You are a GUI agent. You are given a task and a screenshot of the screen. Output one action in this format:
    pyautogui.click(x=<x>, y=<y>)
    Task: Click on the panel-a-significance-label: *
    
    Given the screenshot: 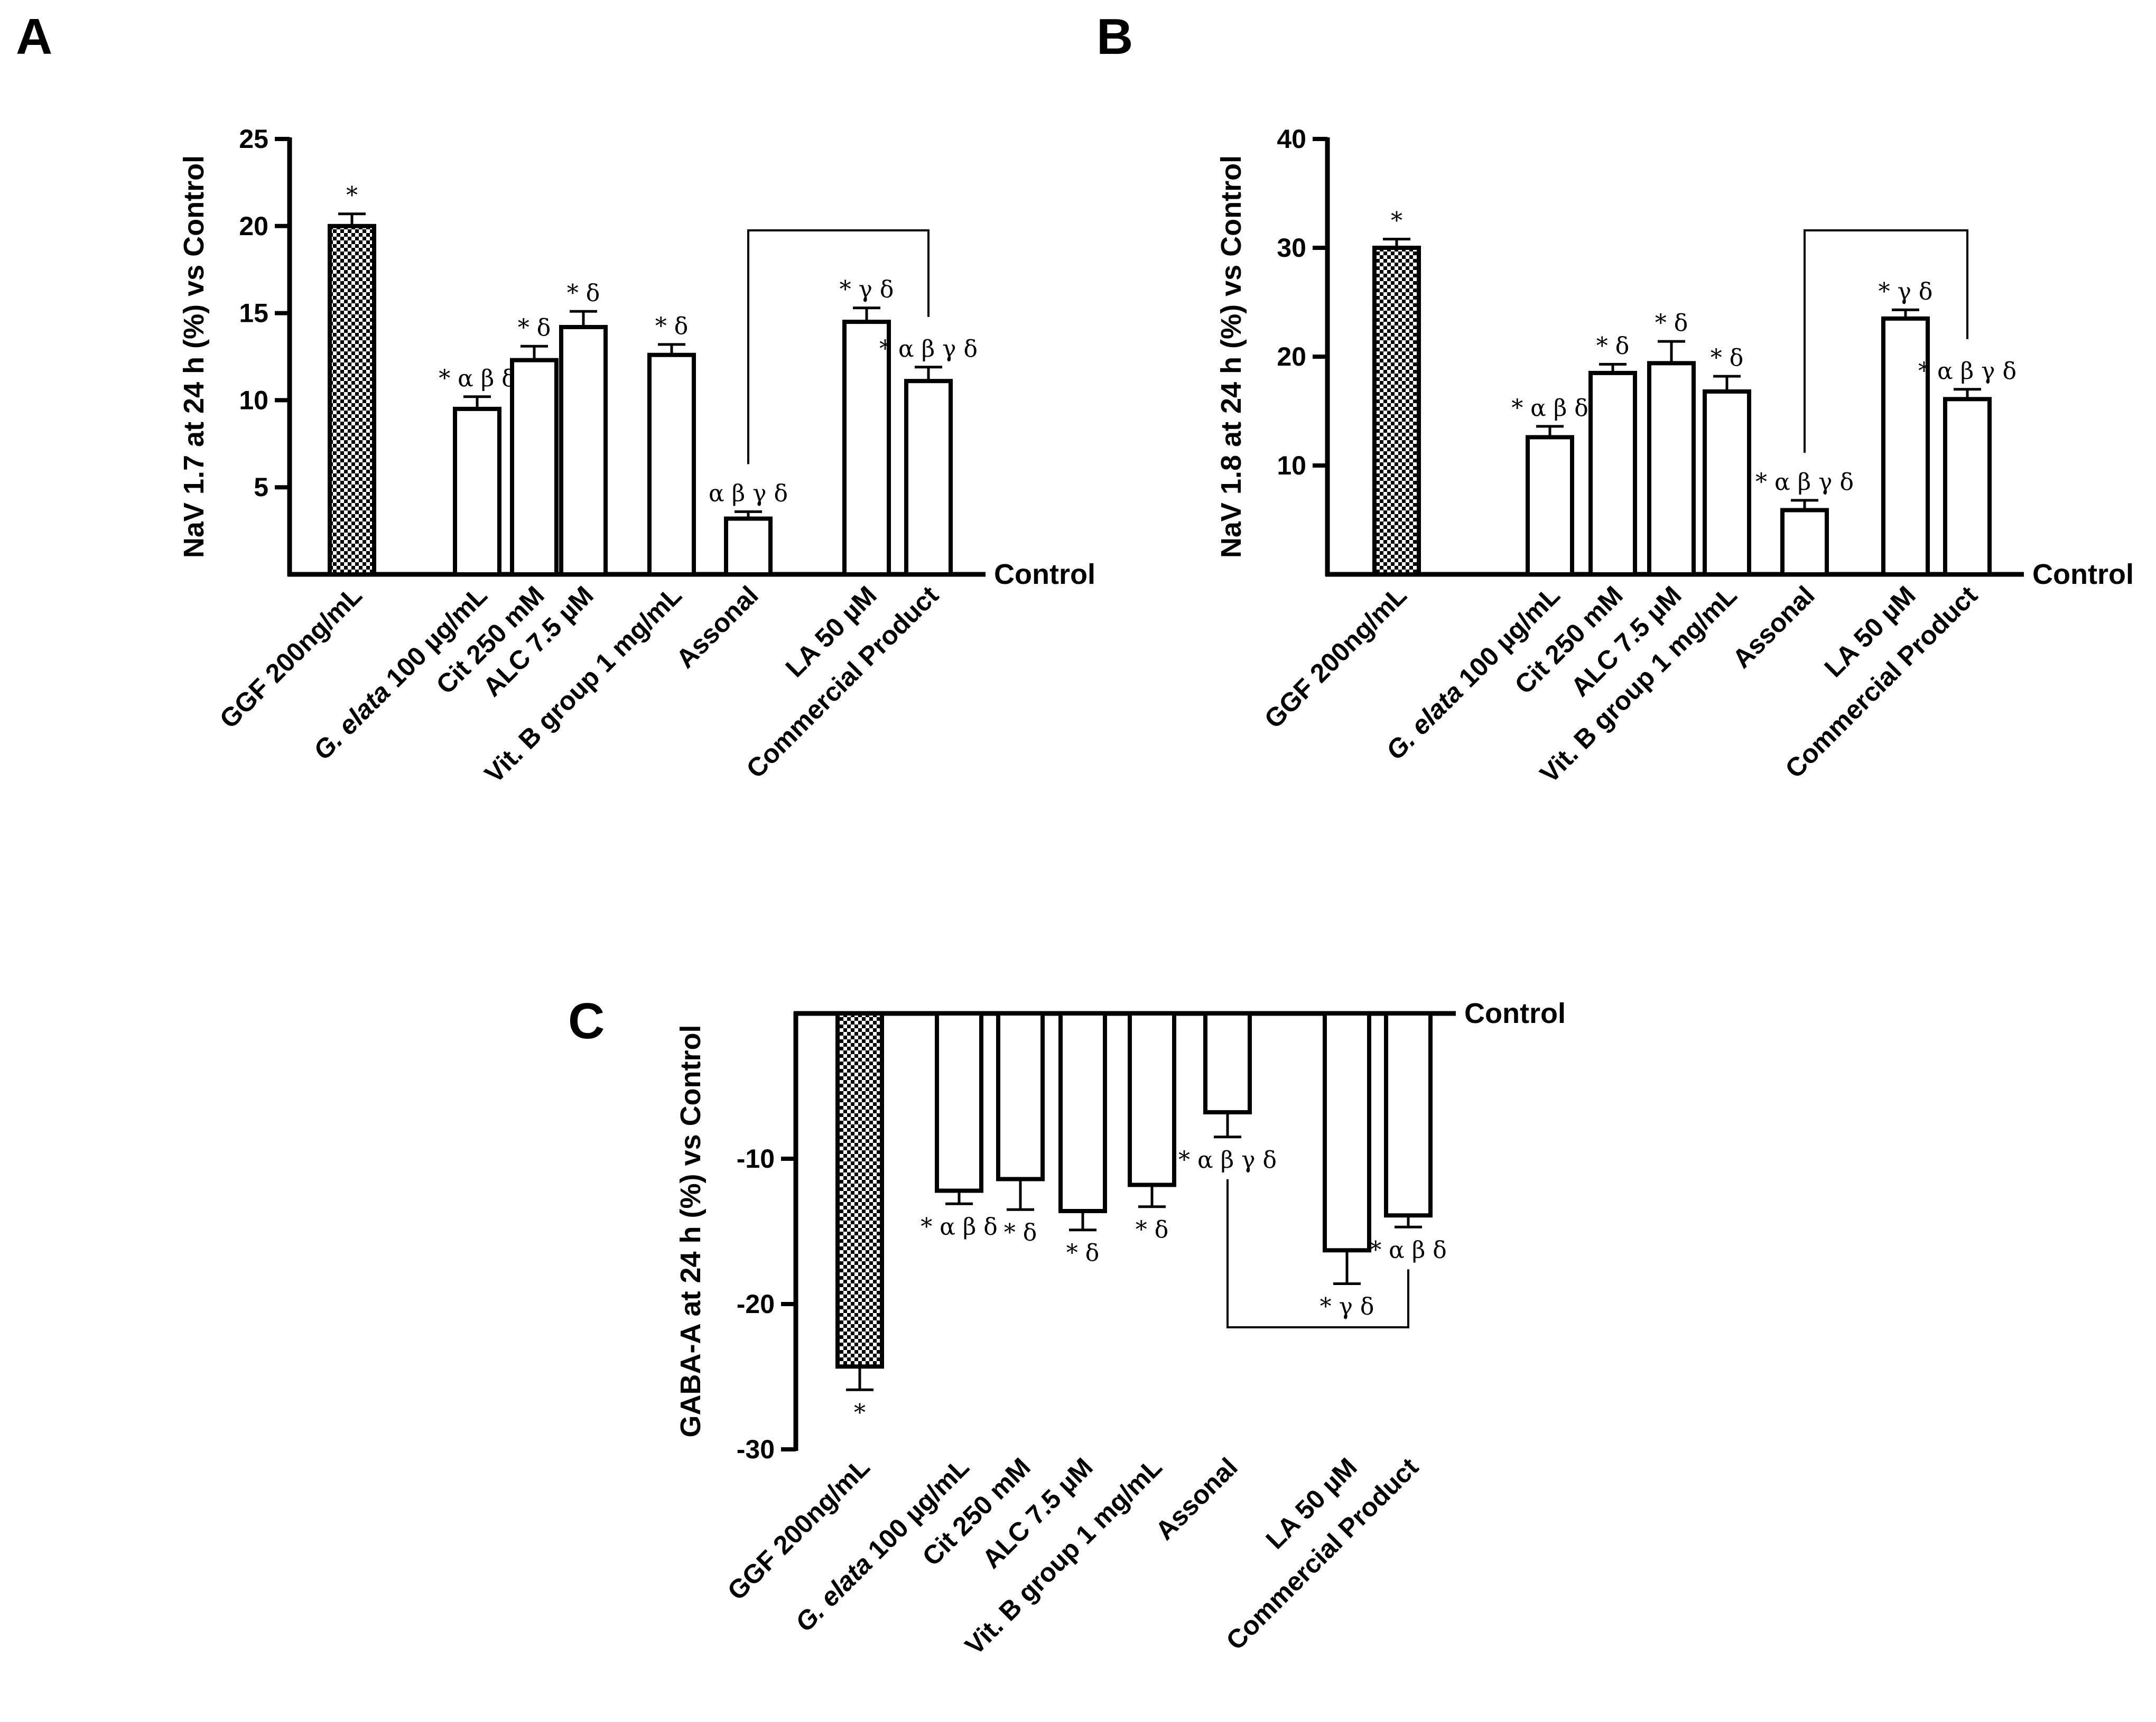 What is the action you would take?
    pyautogui.click(x=352, y=195)
    